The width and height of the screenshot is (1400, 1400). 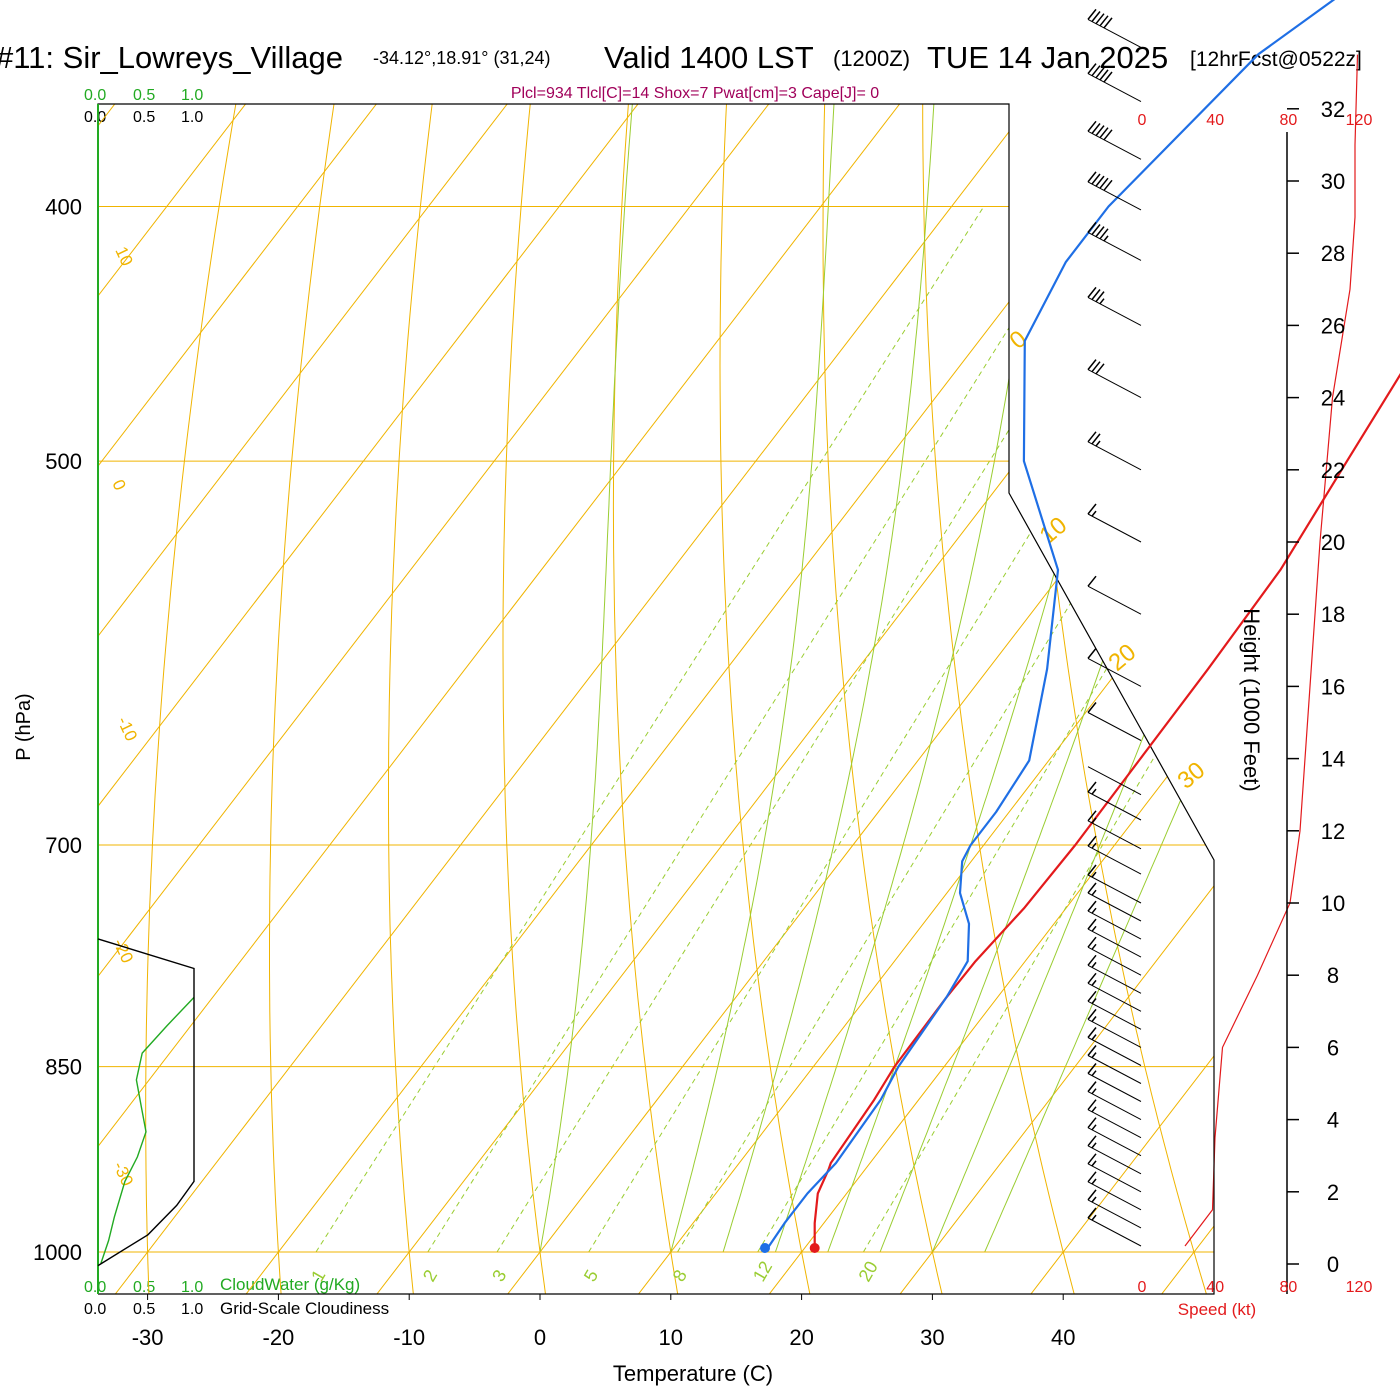 What do you see at coordinates (148, 1337) in the screenshot?
I see `x-tick-label: -30` at bounding box center [148, 1337].